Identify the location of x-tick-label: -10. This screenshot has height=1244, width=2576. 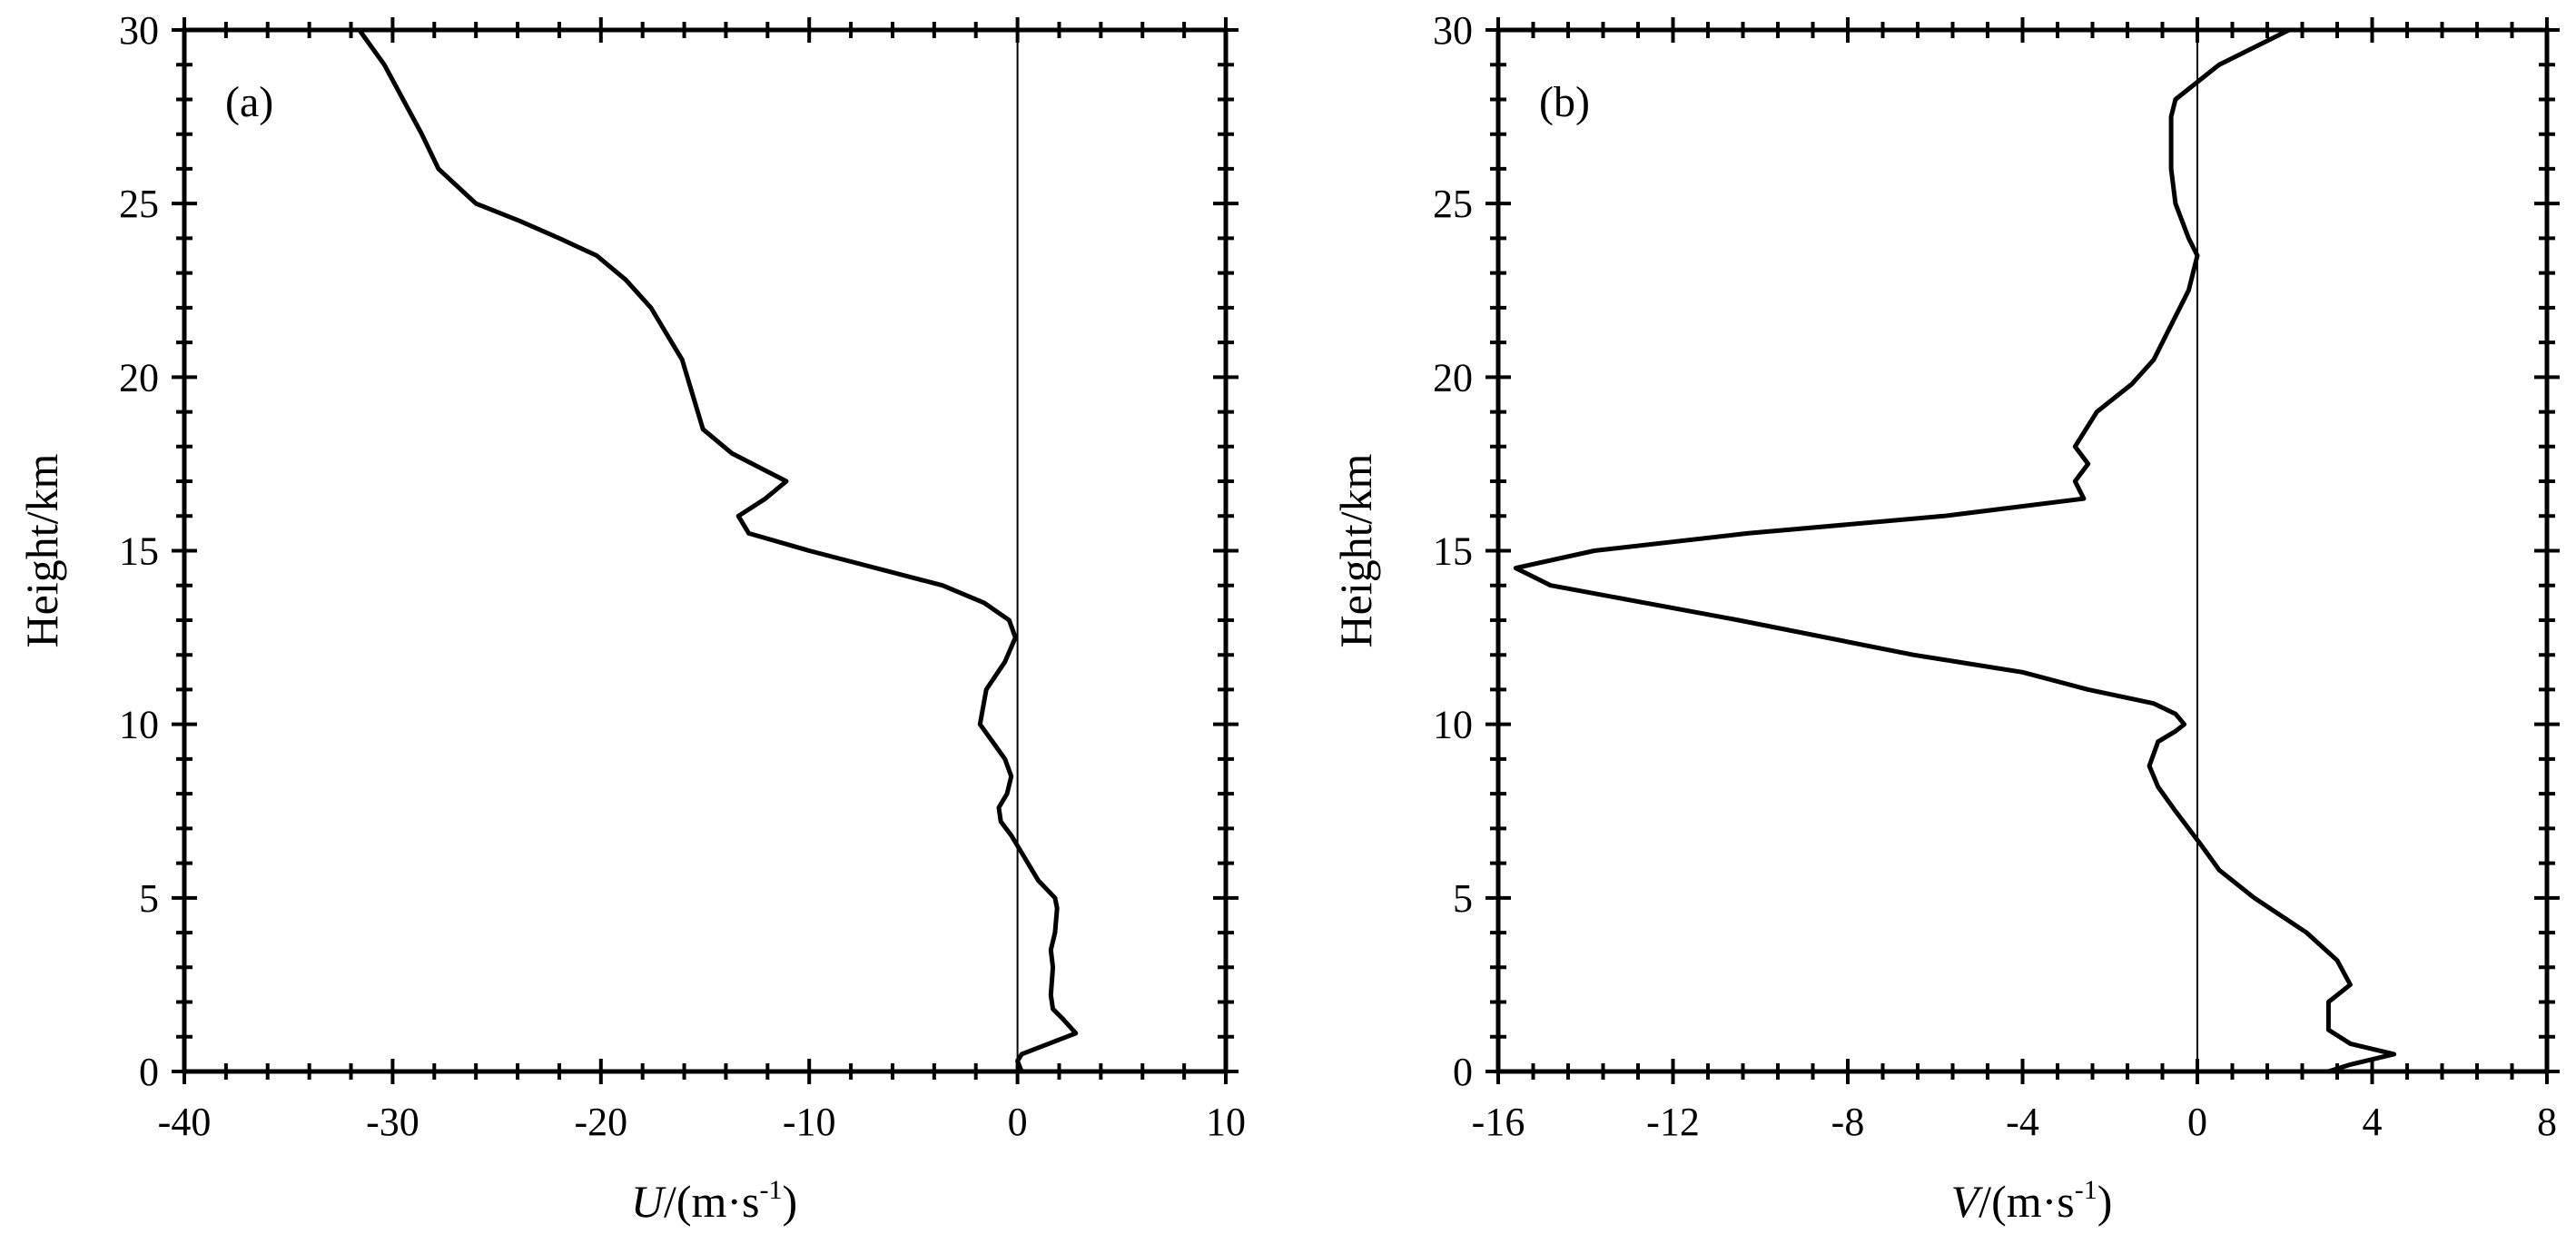
(809, 1122).